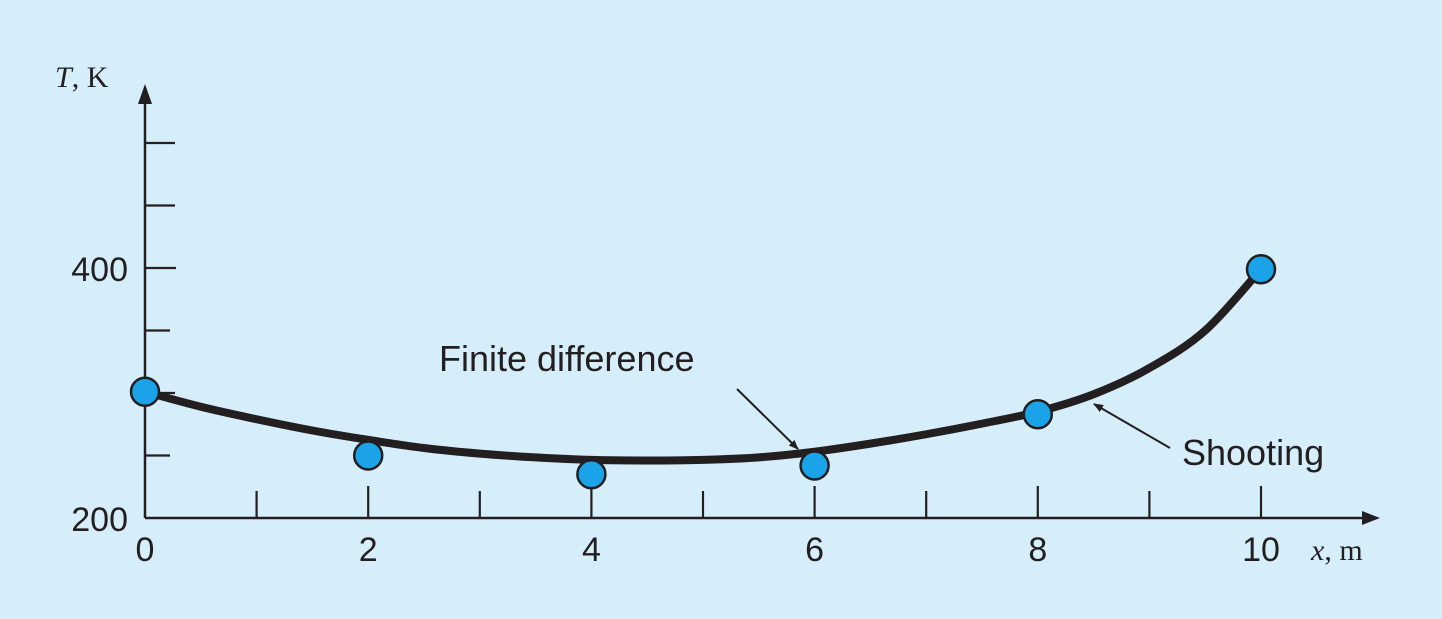  What do you see at coordinates (1037, 550) in the screenshot?
I see `x-tick-label: 8` at bounding box center [1037, 550].